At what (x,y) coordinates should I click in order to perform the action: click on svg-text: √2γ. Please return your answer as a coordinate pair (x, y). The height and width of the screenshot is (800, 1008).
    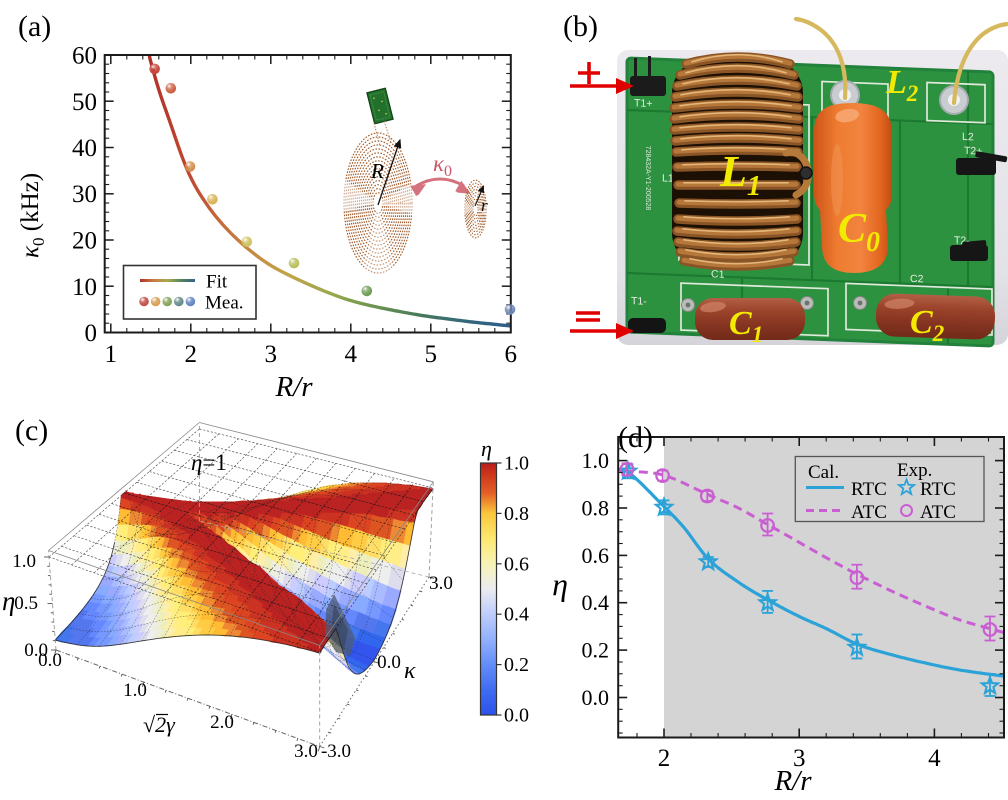
    Looking at the image, I should click on (159, 724).